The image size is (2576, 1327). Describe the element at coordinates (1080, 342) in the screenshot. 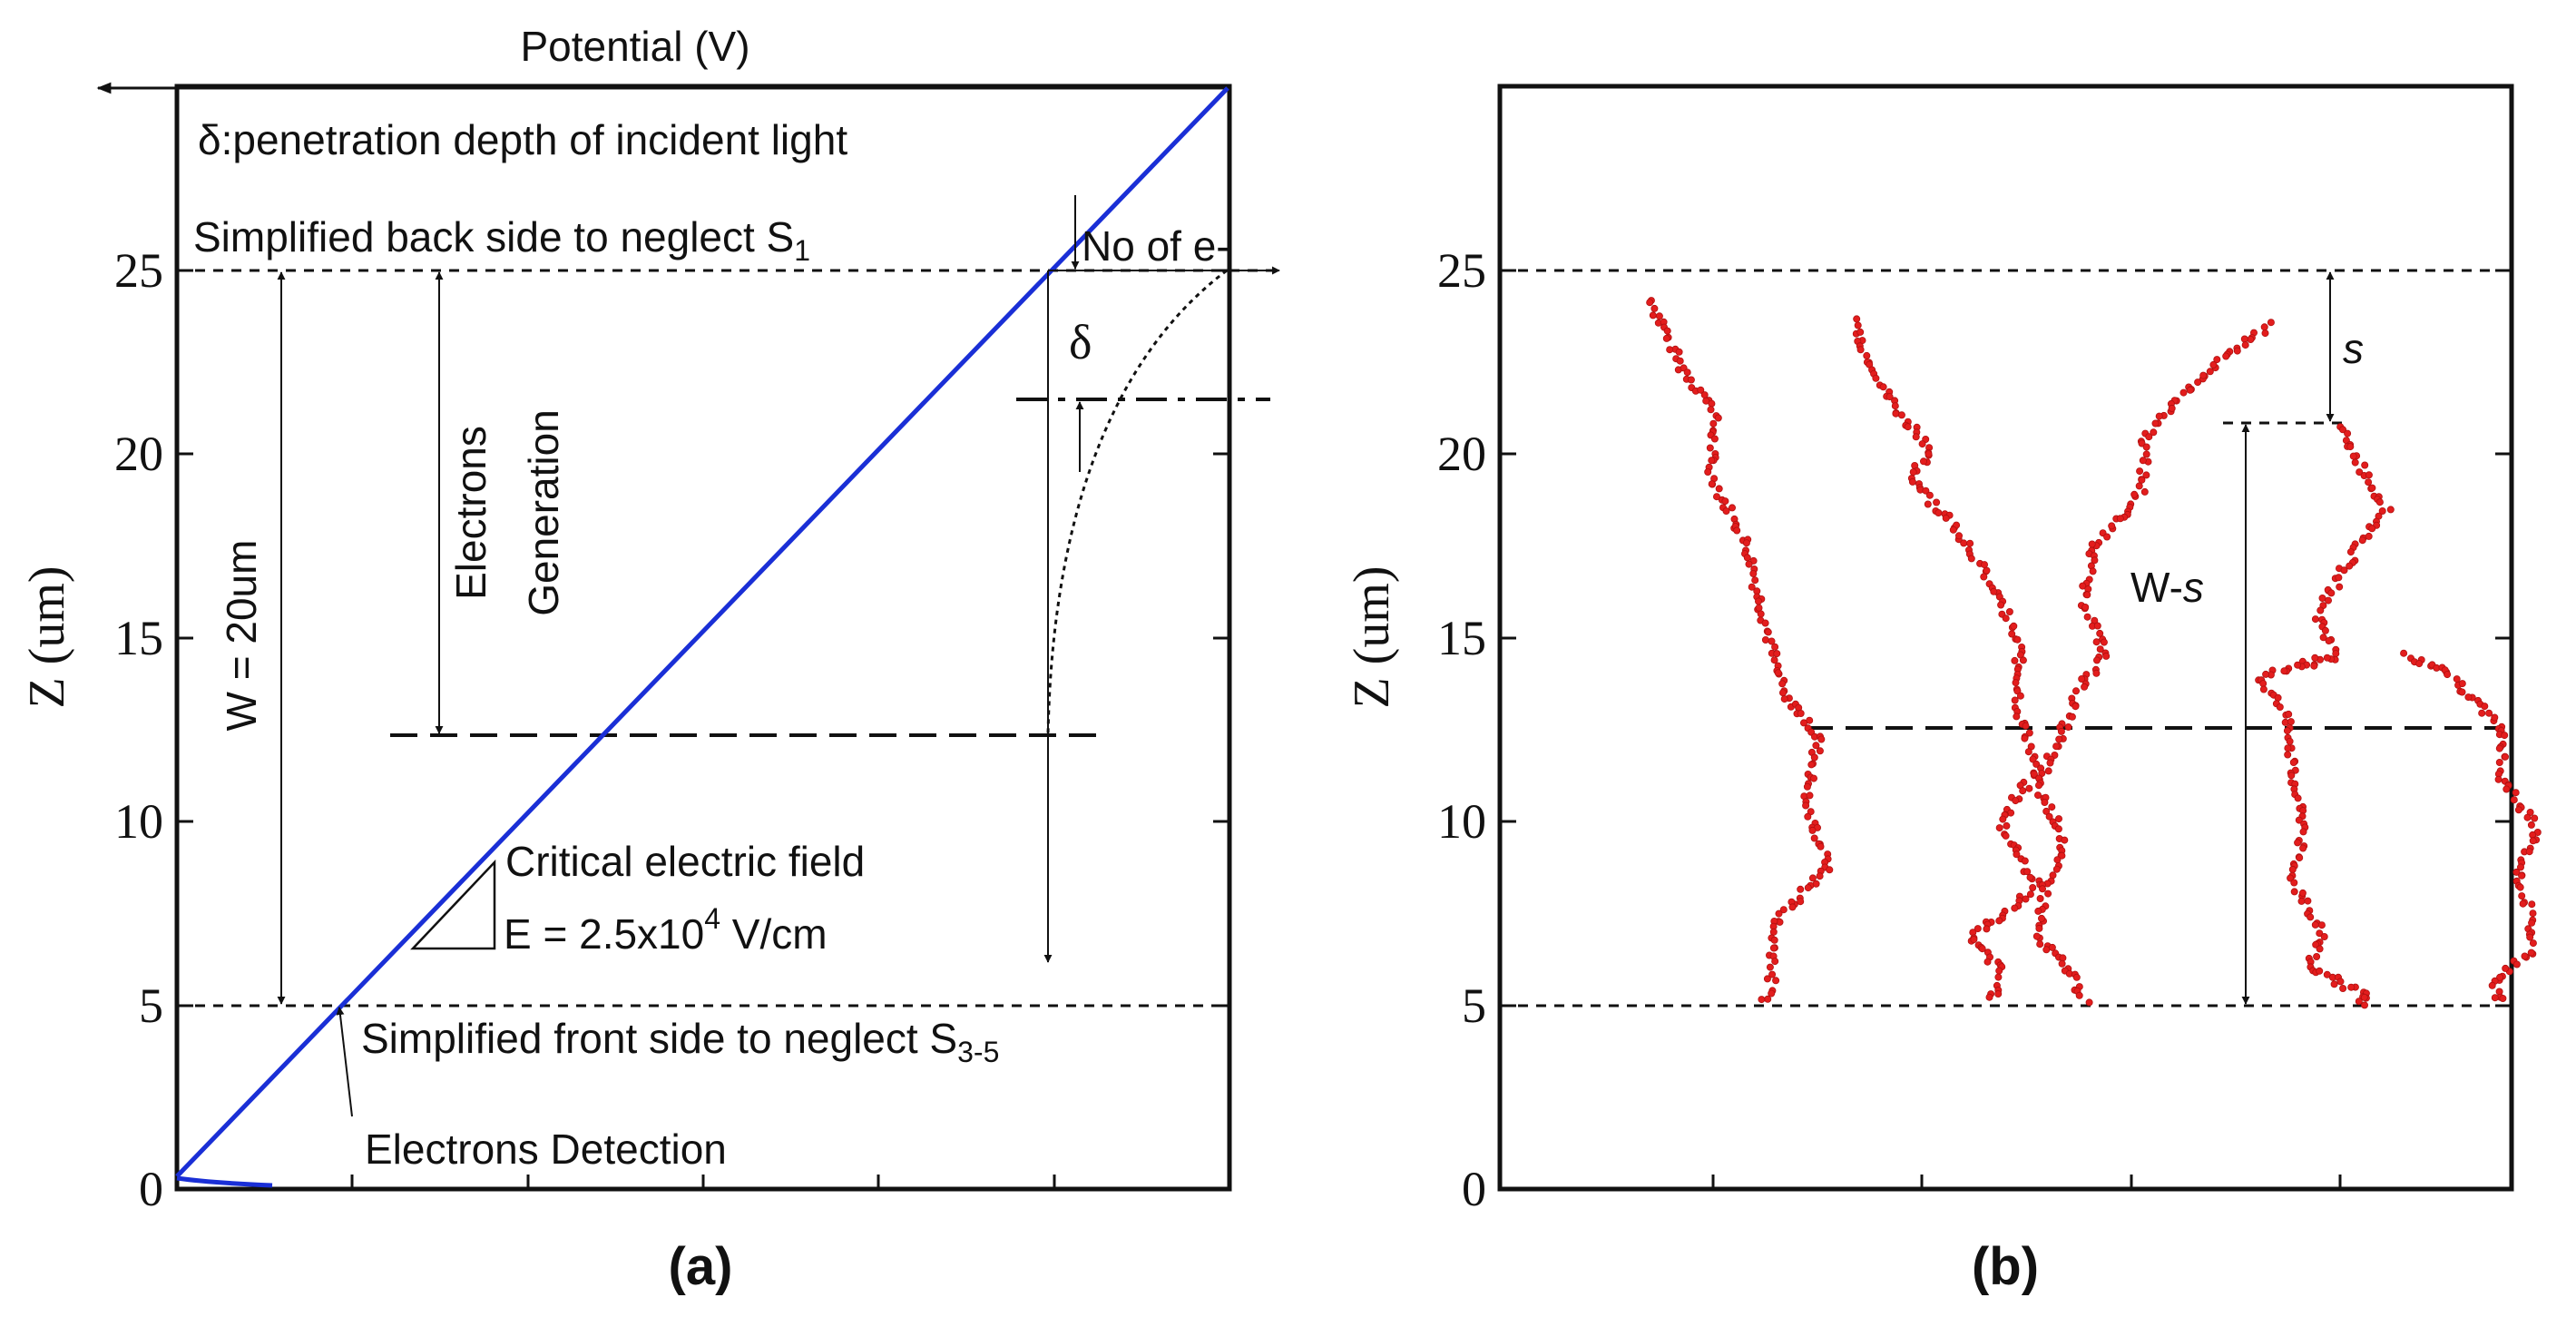

I see `delta-symbol: δ` at that location.